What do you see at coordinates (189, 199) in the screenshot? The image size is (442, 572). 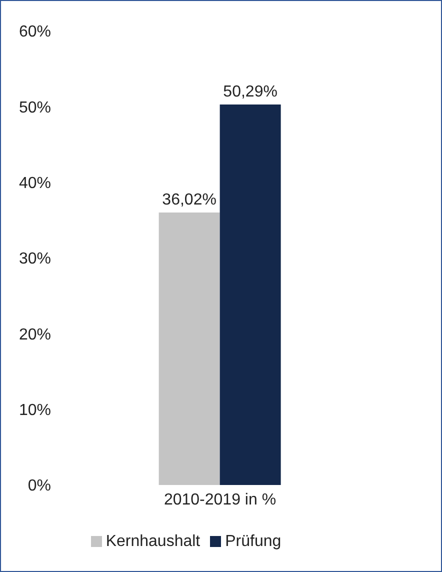 I see `data-label: 36,02%` at bounding box center [189, 199].